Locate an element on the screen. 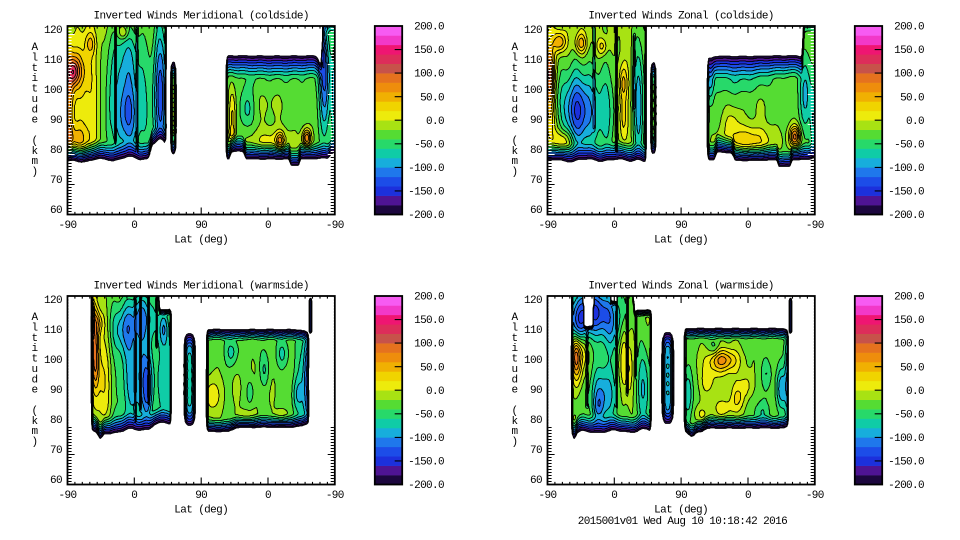 The image size is (960, 540). svg-text:Inverted Winds Zonal (coldside: Inverted Winds Zonal (coldside) is located at coordinates (680, 17).